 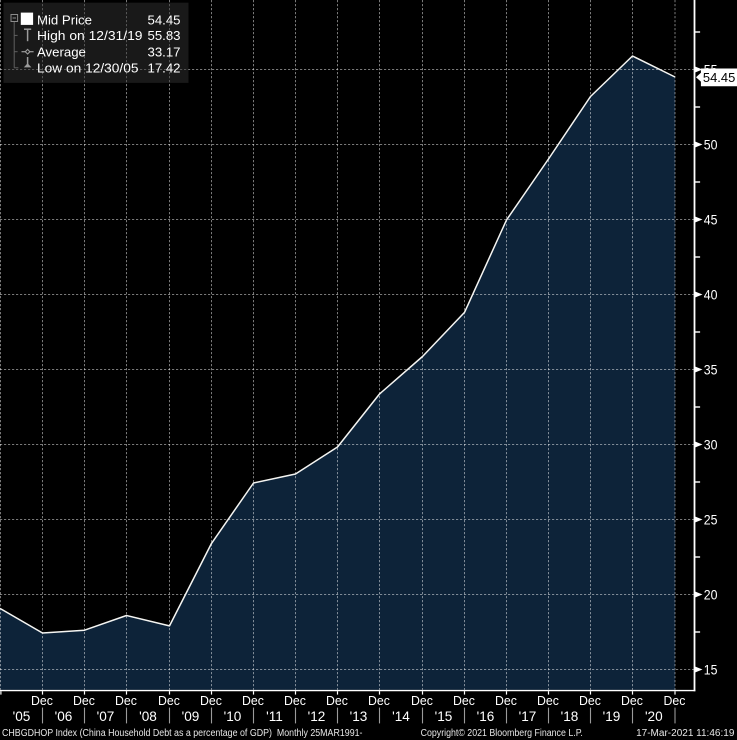 What do you see at coordinates (191, 716) in the screenshot?
I see `svg-text: '09` at bounding box center [191, 716].